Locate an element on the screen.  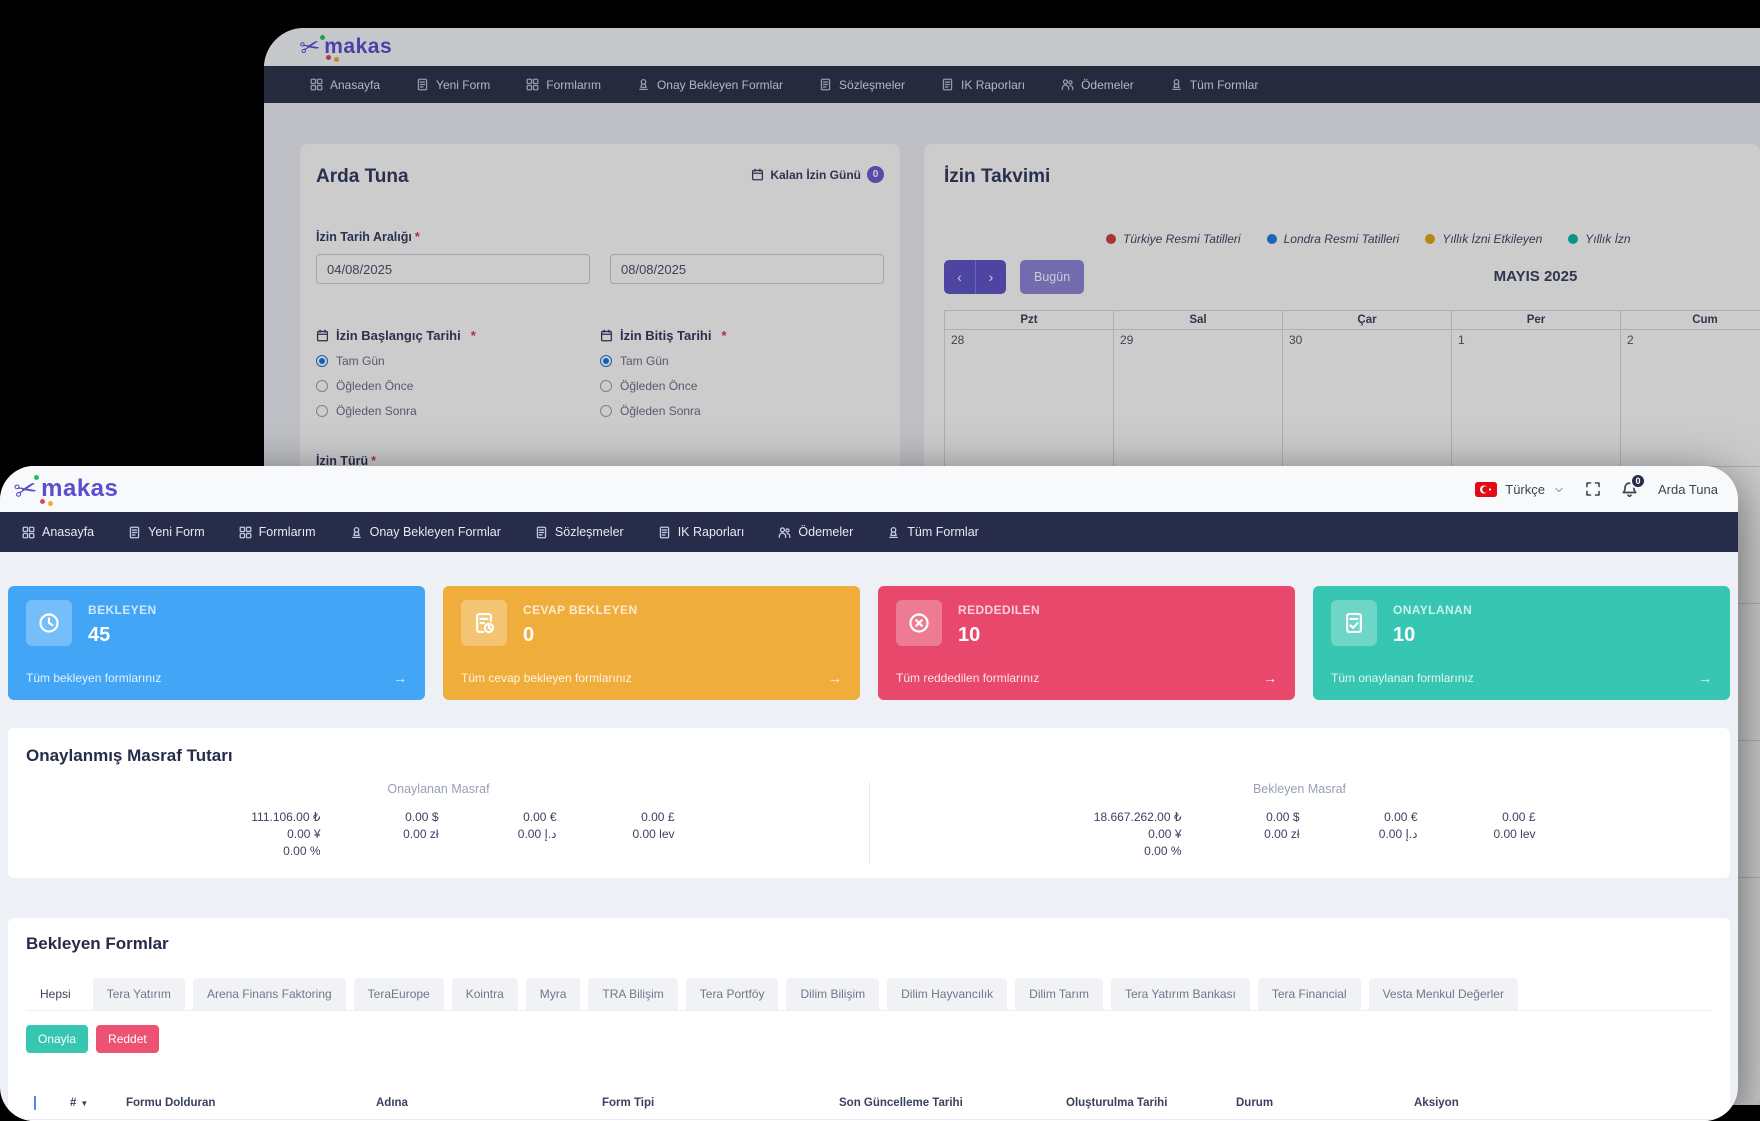
nav-odemeler: Ödemeler is located at coordinates (815, 532).